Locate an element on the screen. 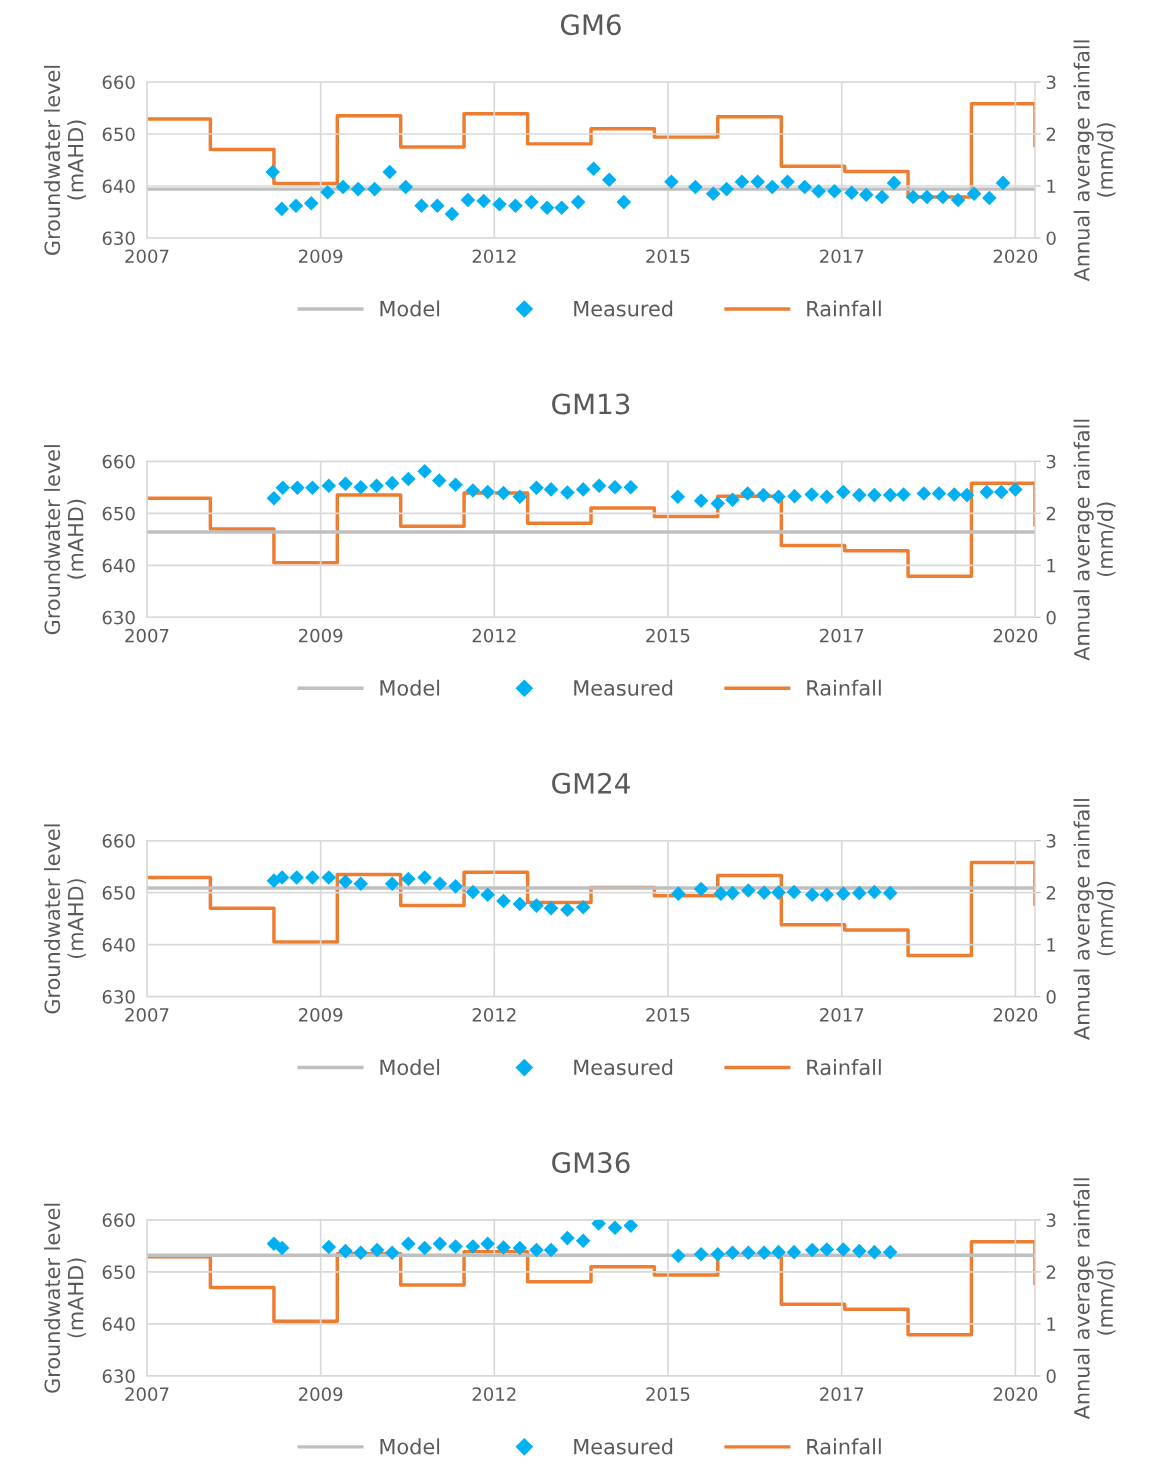 Image resolution: width=1150 pixels, height=1479 pixels. y2-axis-title: Annual average rainfall (mm/d) is located at coordinates (1094, 161).